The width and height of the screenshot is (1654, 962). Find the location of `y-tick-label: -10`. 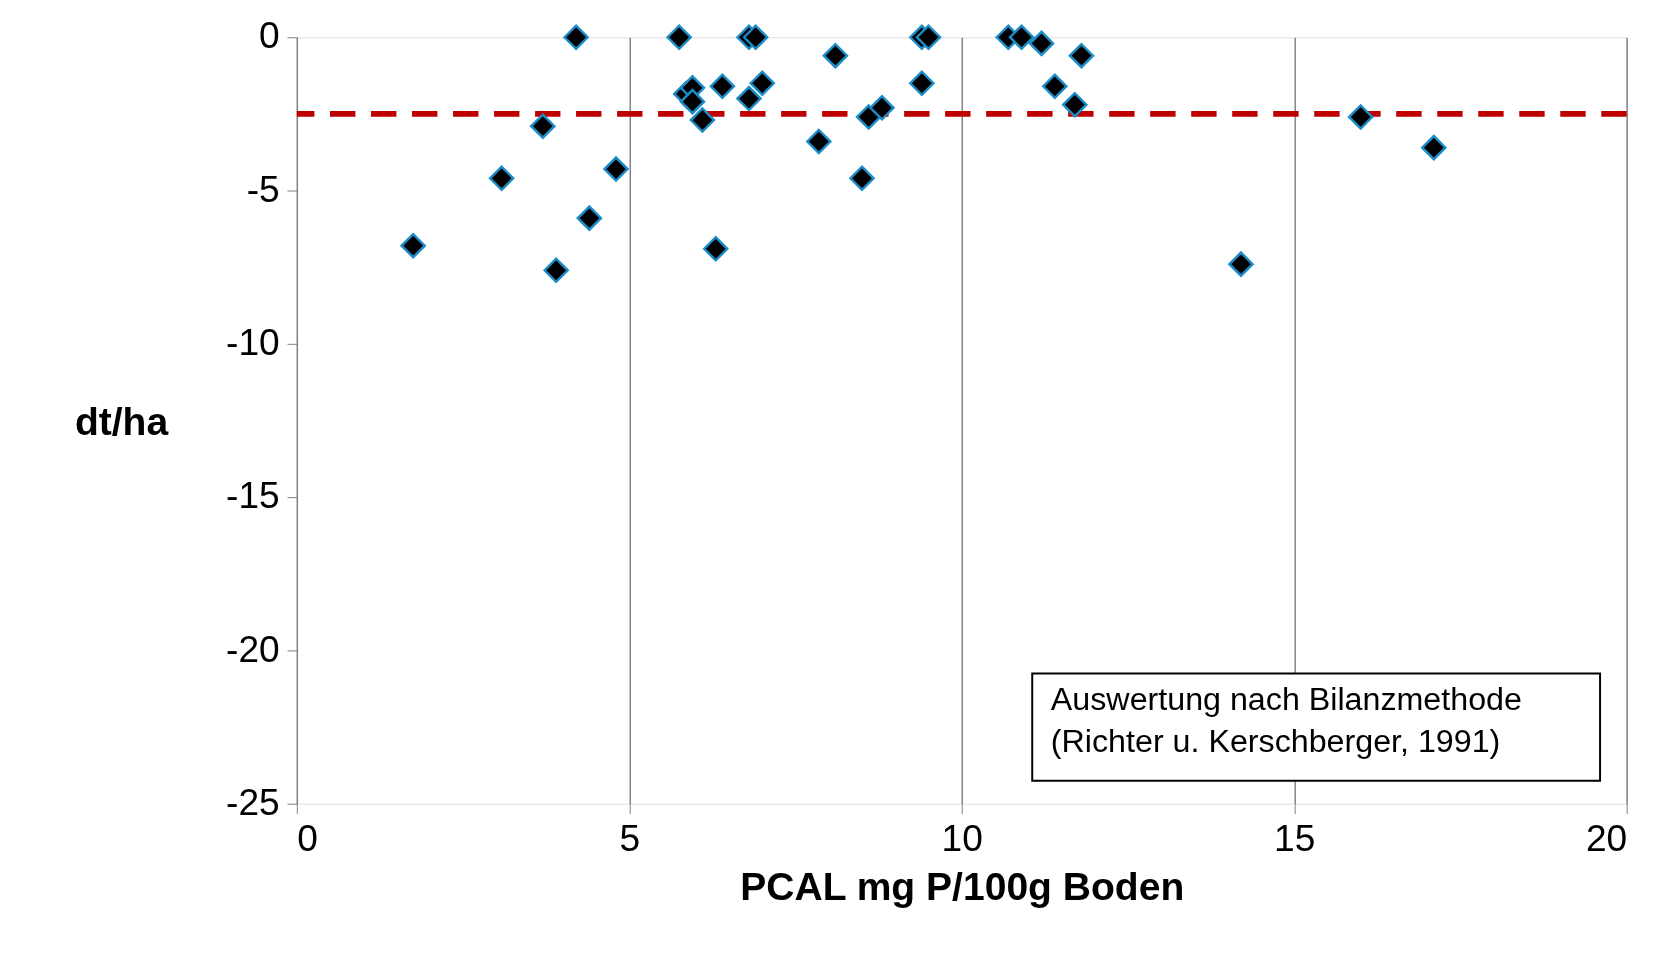

y-tick-label: -10 is located at coordinates (253, 342).